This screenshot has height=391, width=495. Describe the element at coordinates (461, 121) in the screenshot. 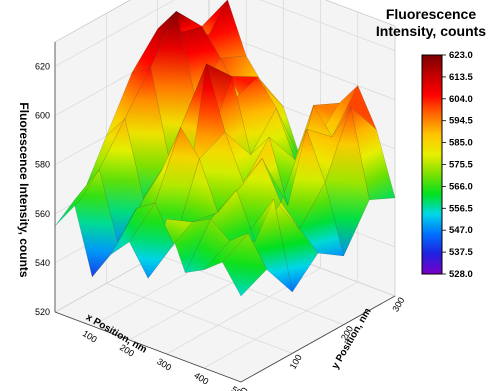

I see `colorbar-tick-label: 594.5` at that location.